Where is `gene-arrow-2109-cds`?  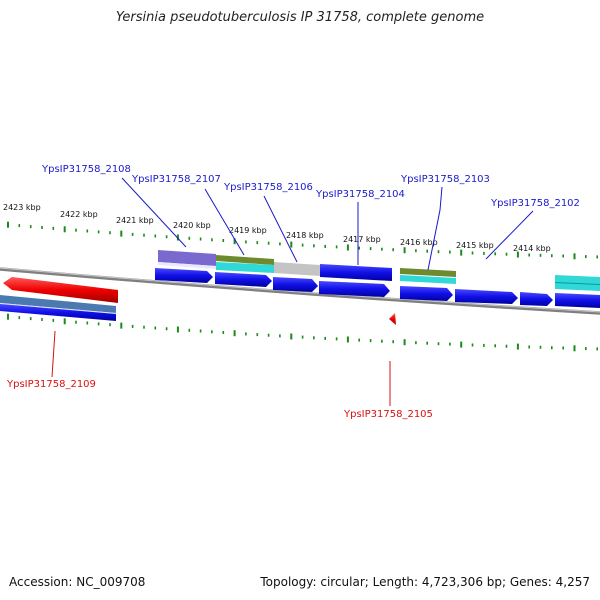 gene-arrow-2109-cds is located at coordinates (58, 312).